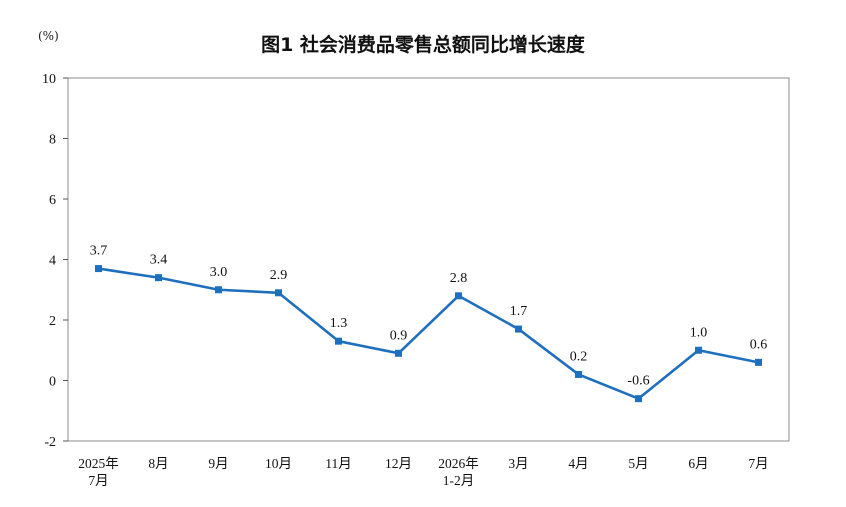  Describe the element at coordinates (52, 382) in the screenshot. I see `y-tick-label: 0` at that location.